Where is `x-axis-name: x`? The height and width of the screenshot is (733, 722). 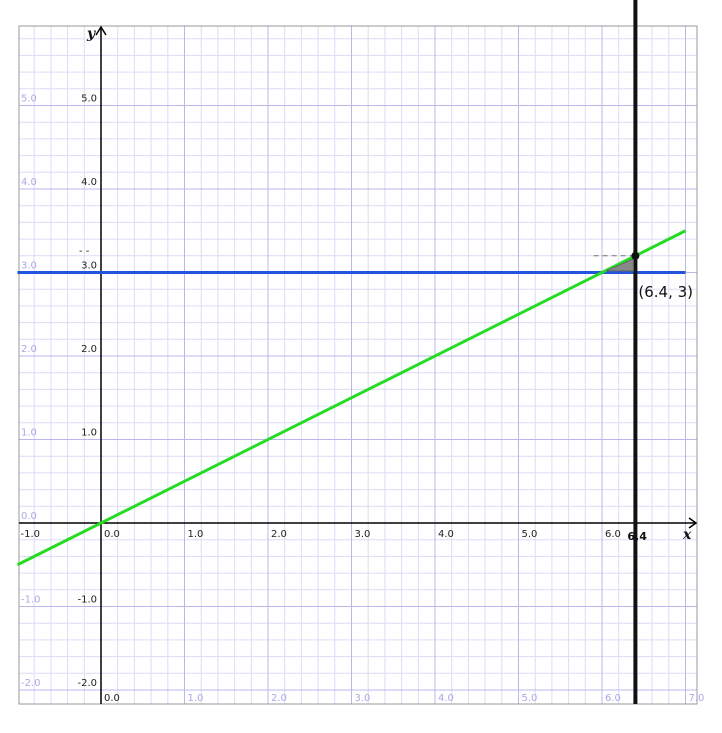
x-axis-name: x is located at coordinates (687, 535).